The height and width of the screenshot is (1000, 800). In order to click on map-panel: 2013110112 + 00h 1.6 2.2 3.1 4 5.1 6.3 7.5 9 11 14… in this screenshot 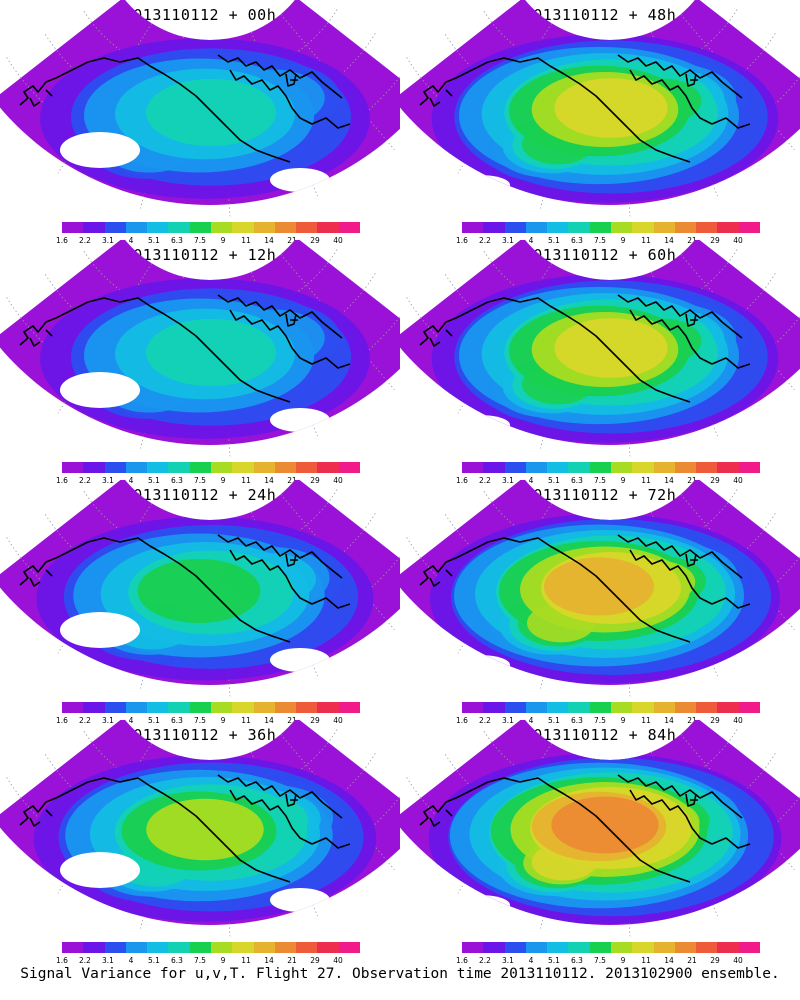, I will do `click(200, 122)`.